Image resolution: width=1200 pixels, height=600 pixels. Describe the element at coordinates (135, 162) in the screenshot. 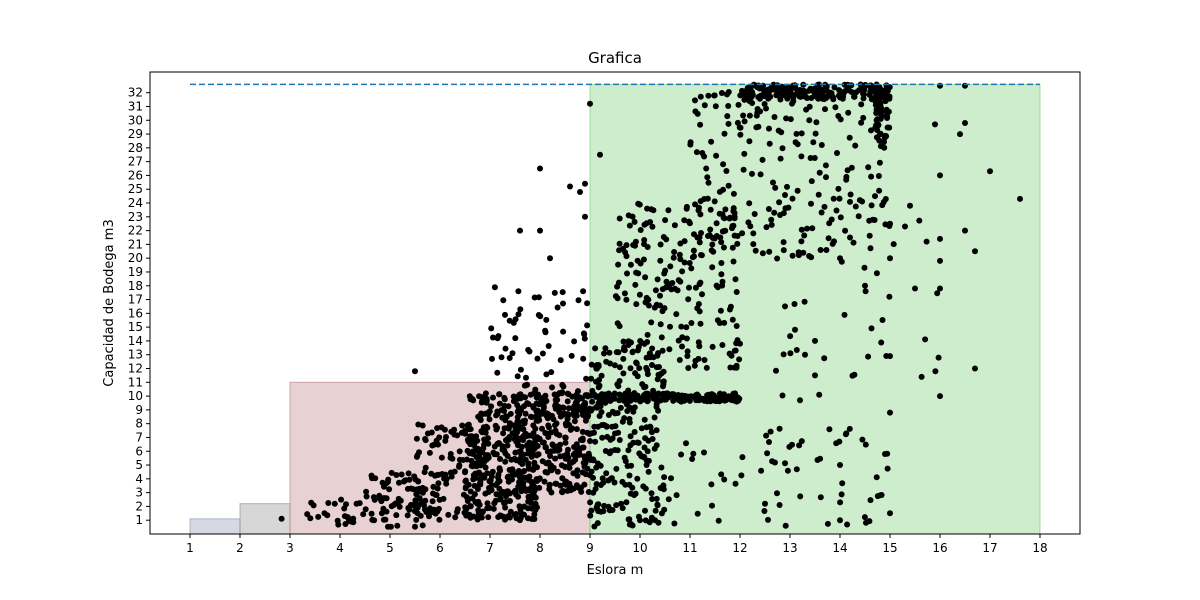

I see `y-tick-label: 27` at that location.